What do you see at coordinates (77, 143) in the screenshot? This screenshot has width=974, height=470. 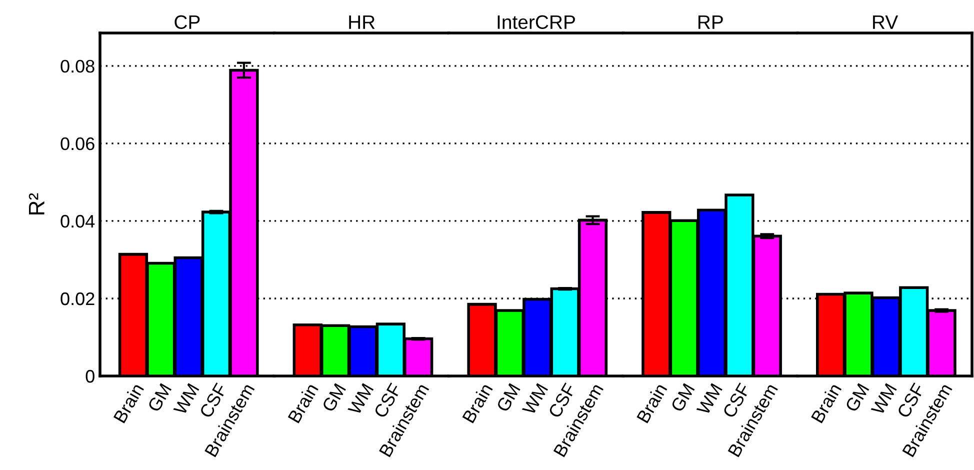 I see `y-tick-label: 0.06` at bounding box center [77, 143].